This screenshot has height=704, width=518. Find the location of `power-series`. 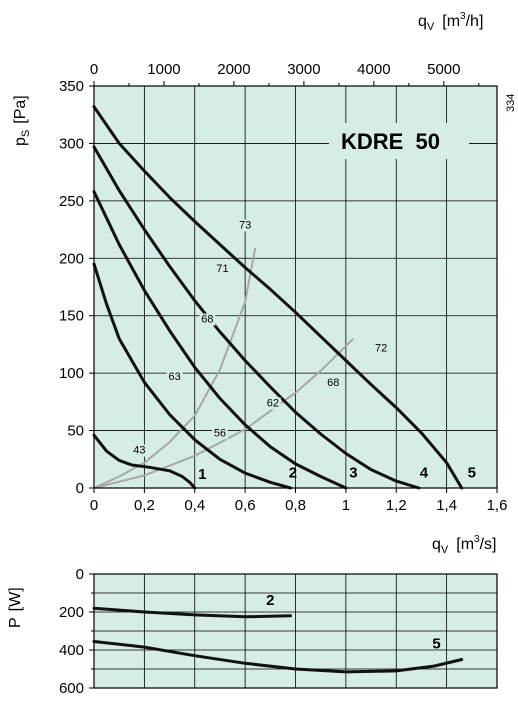

power-series is located at coordinates (278, 640).